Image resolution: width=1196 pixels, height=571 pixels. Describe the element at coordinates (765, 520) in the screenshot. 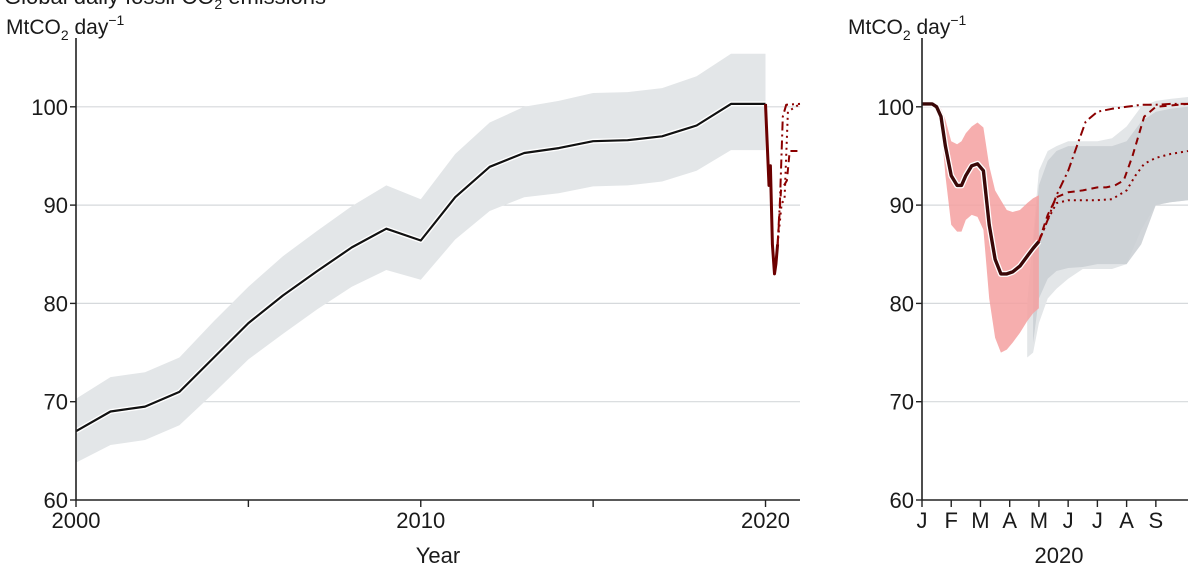

I see `x-tick-label: 2020` at that location.